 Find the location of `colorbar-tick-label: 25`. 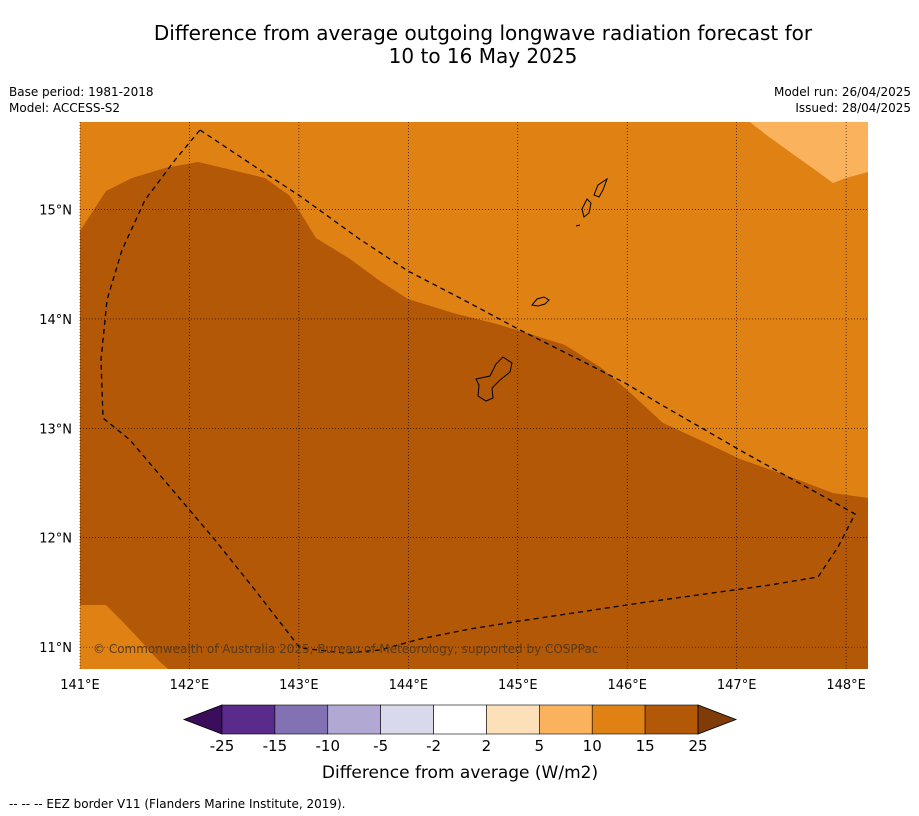

colorbar-tick-label: 25 is located at coordinates (697, 746).